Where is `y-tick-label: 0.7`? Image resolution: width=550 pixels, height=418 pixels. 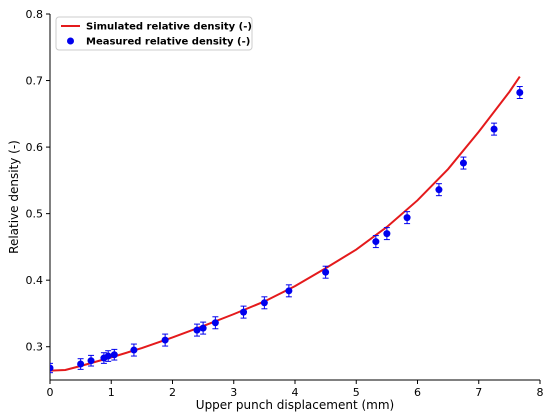
y-tick-label: 0.7 is located at coordinates (35, 81).